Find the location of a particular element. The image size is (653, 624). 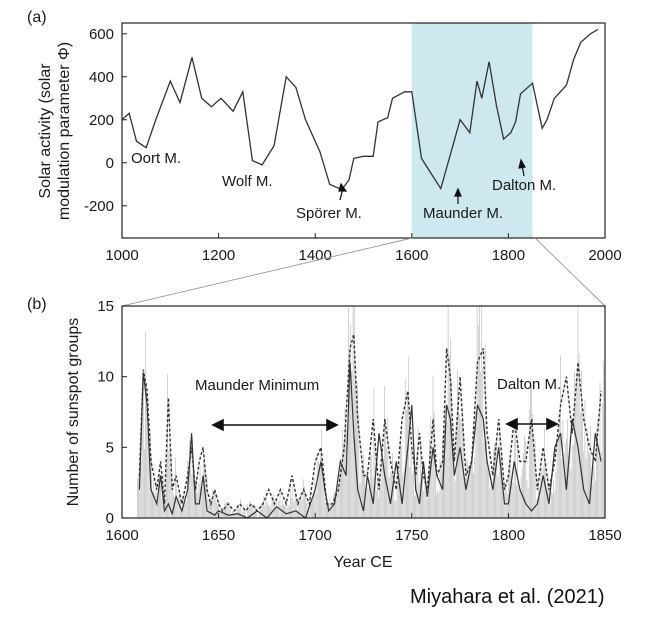

panel-a-y-ticks: -200 0 200 400 600 is located at coordinates (105, 120).